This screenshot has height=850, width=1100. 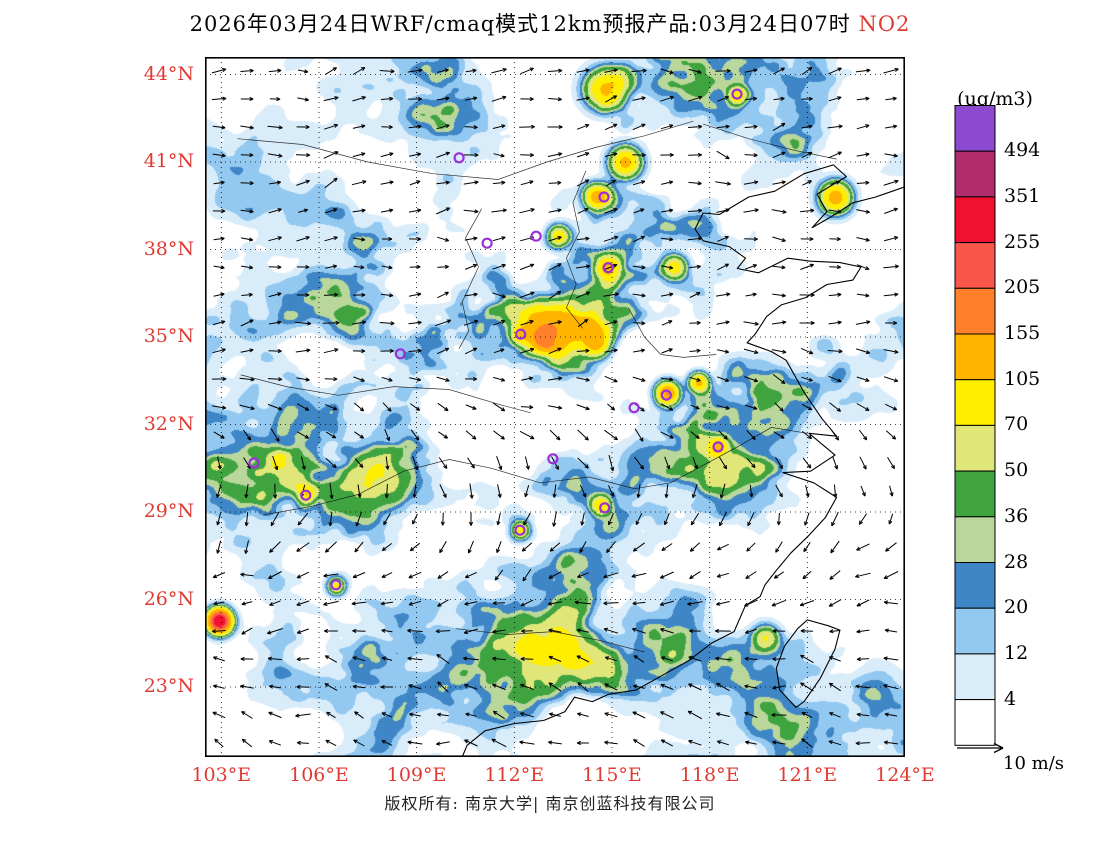 What do you see at coordinates (168, 423) in the screenshot?
I see `lat-tick-label: 32°N` at bounding box center [168, 423].